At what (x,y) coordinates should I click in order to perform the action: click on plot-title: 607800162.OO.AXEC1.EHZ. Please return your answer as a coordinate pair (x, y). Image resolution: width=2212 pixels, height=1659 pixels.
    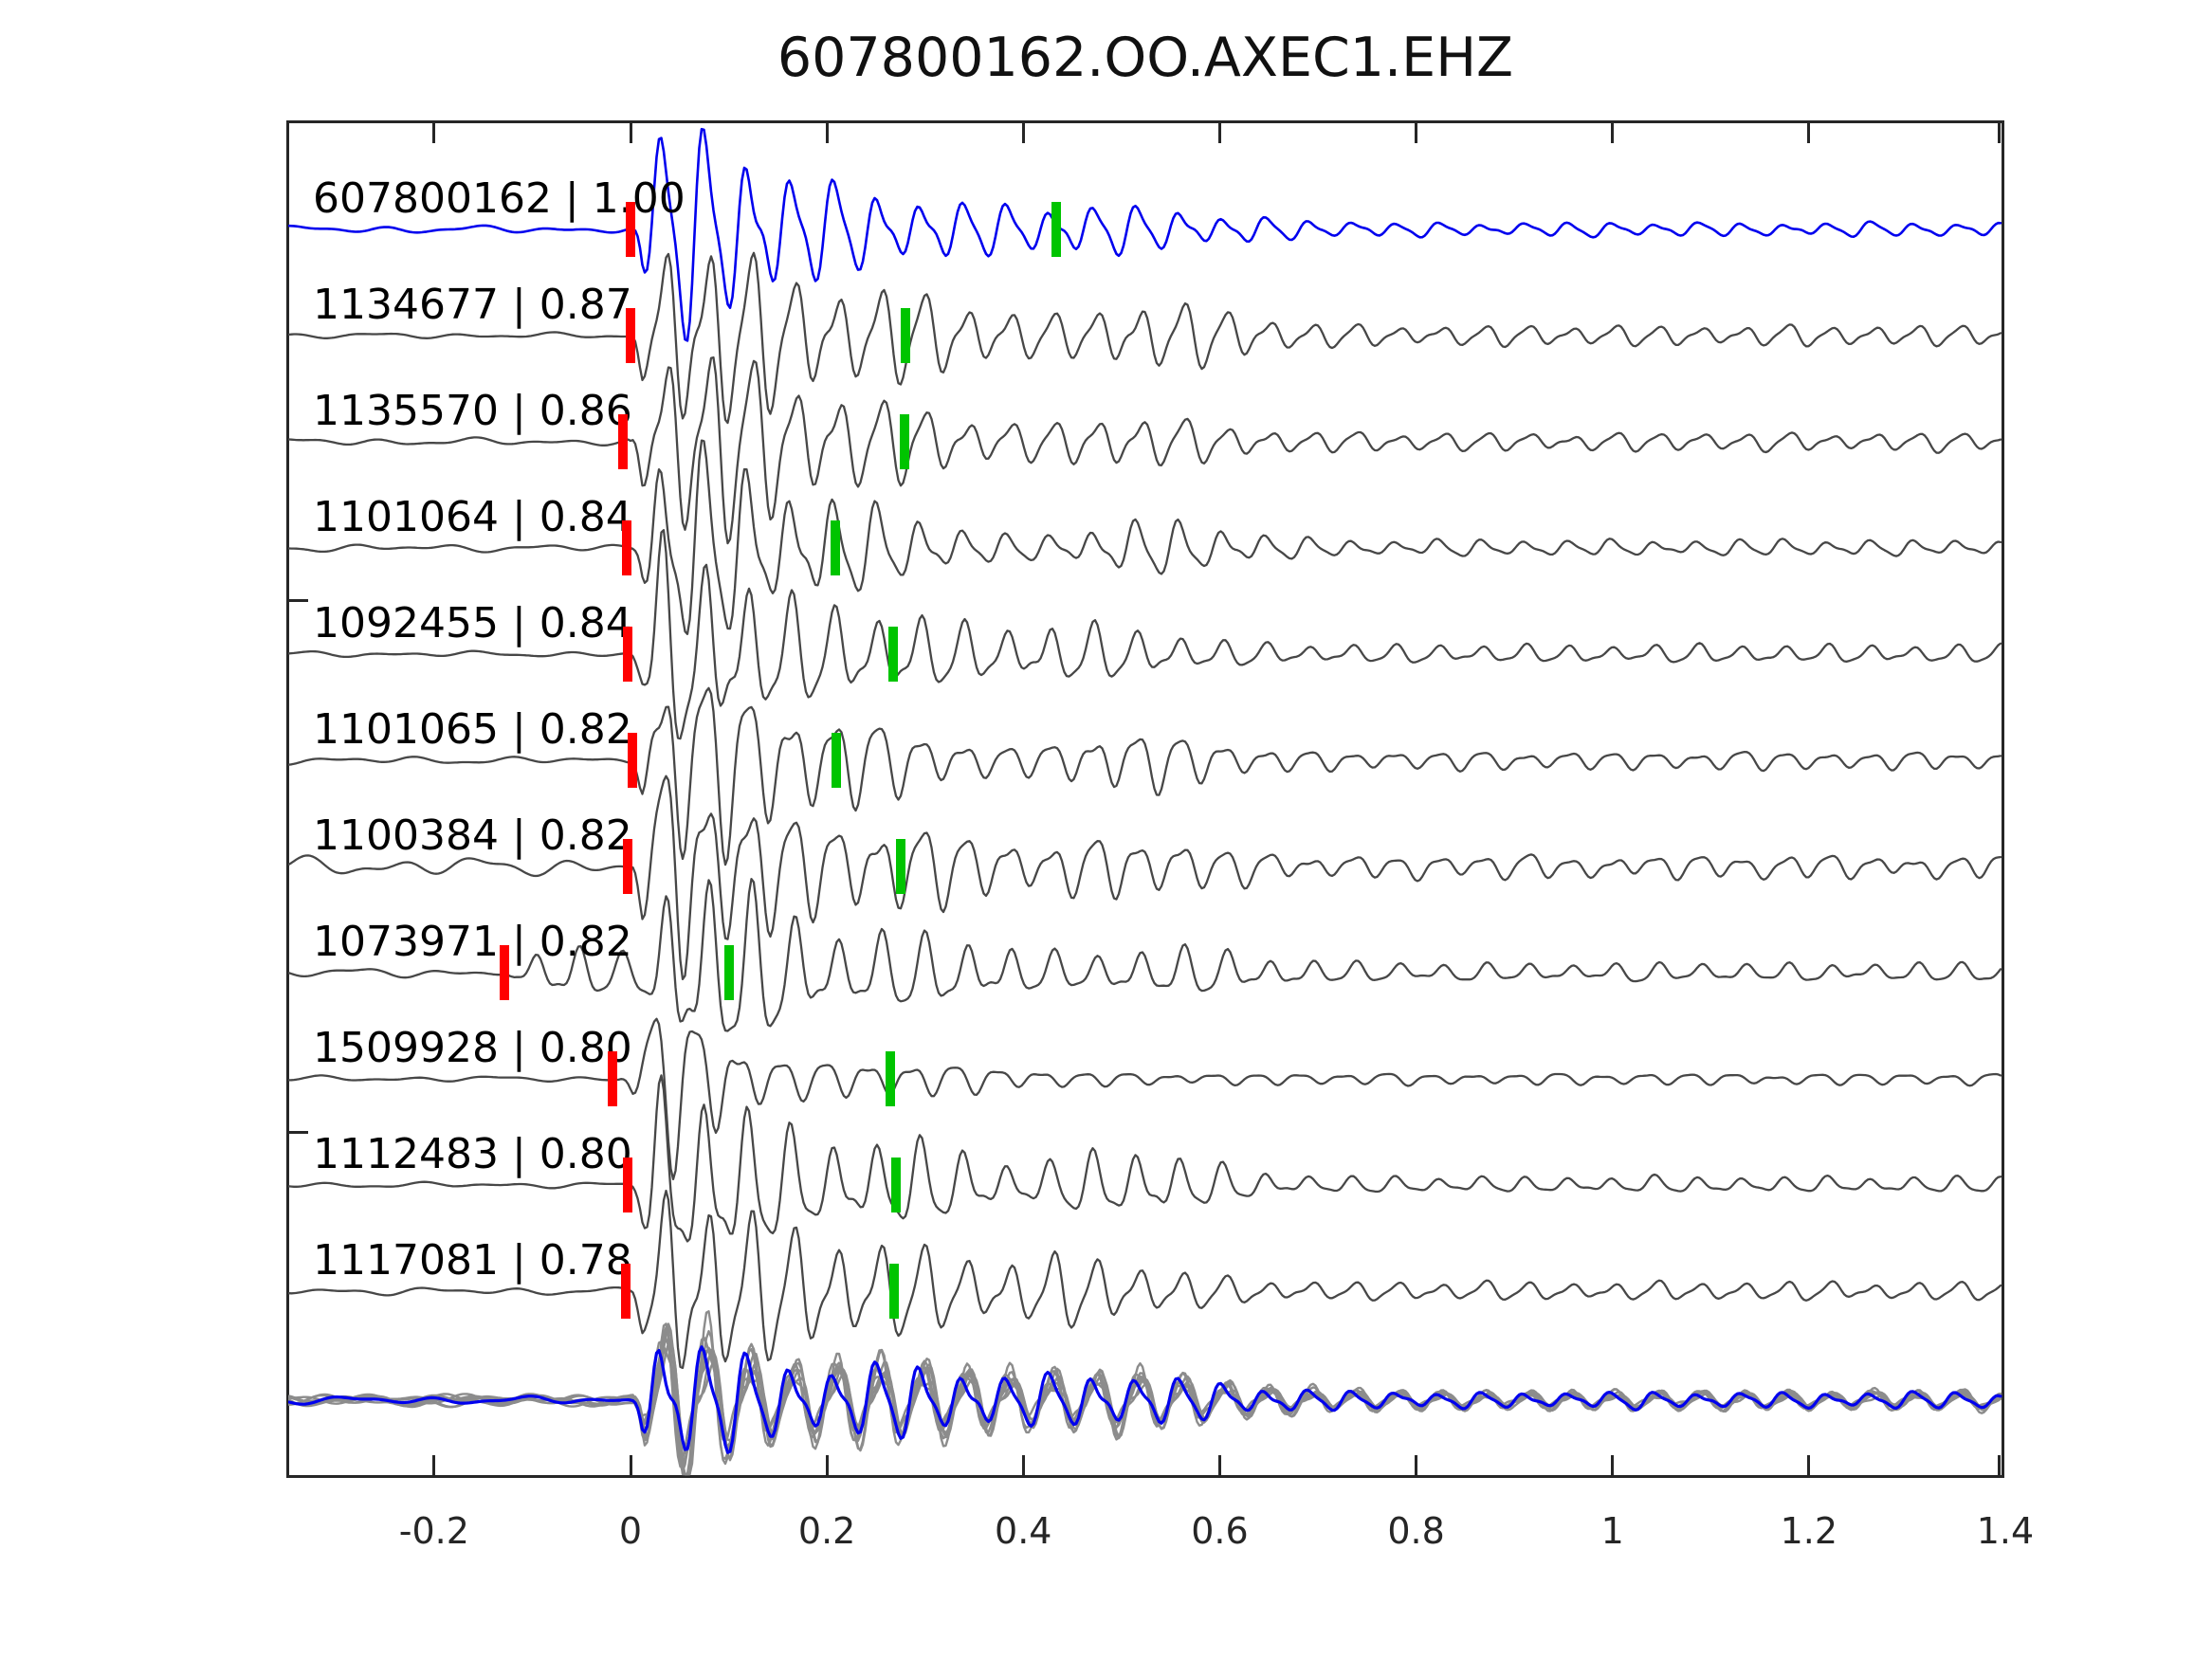
    Looking at the image, I should click on (1145, 58).